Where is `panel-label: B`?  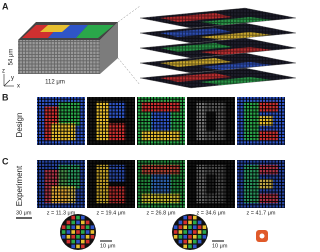
panel-label: B is located at coordinates (5, 97).